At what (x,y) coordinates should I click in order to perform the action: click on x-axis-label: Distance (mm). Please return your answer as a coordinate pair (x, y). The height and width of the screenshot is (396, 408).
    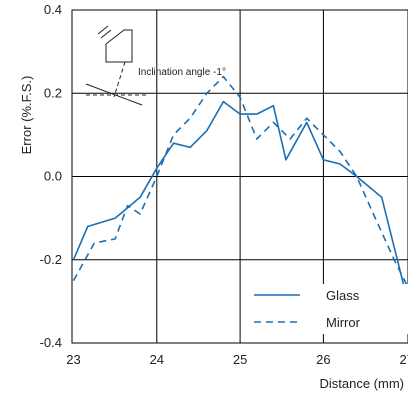
    Looking at the image, I should click on (361, 383).